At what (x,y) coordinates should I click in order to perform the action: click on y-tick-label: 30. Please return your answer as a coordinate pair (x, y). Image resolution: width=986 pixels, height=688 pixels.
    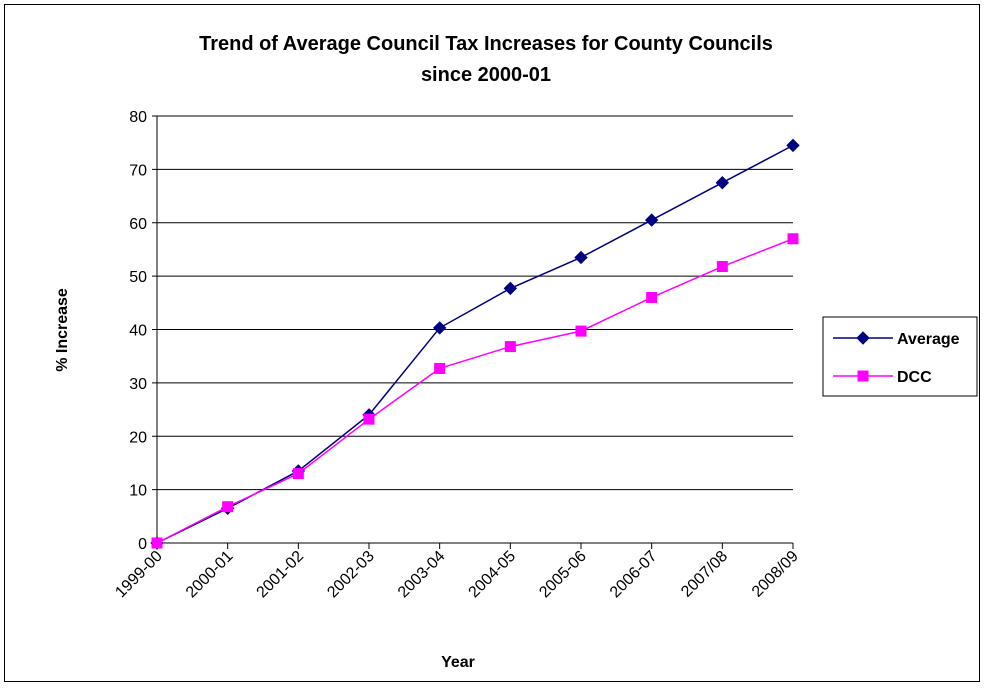
    Looking at the image, I should click on (138, 384).